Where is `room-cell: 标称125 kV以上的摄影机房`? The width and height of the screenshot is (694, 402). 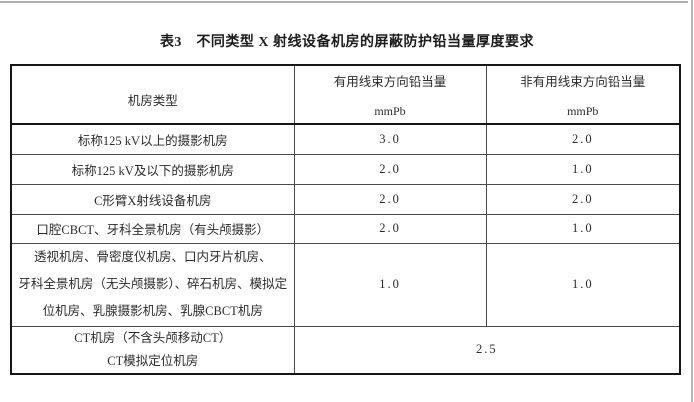
room-cell: 标称125 kV以上的摄影机房 is located at coordinates (152, 139).